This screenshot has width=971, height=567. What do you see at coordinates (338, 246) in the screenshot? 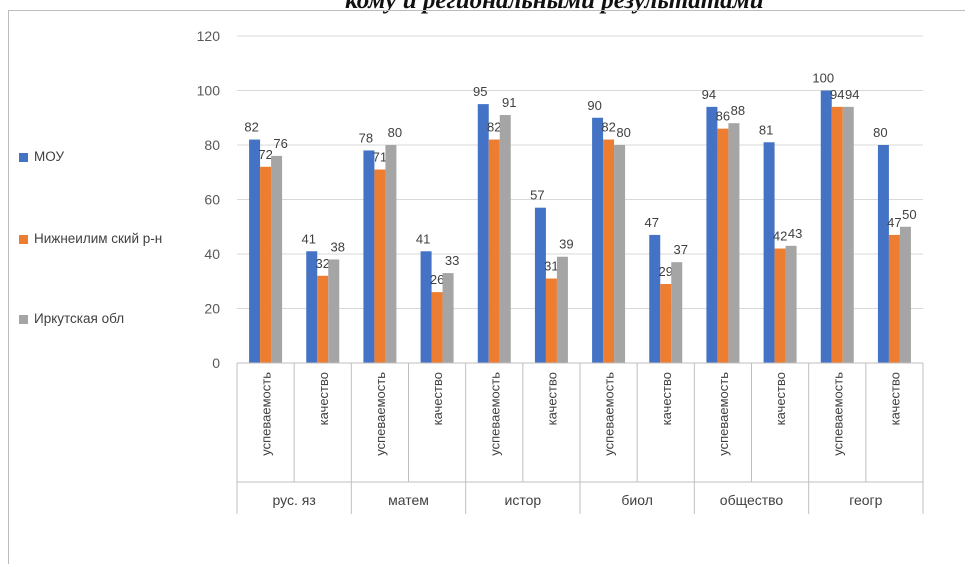
I see `data-label-s2-c1: 38` at bounding box center [338, 246].